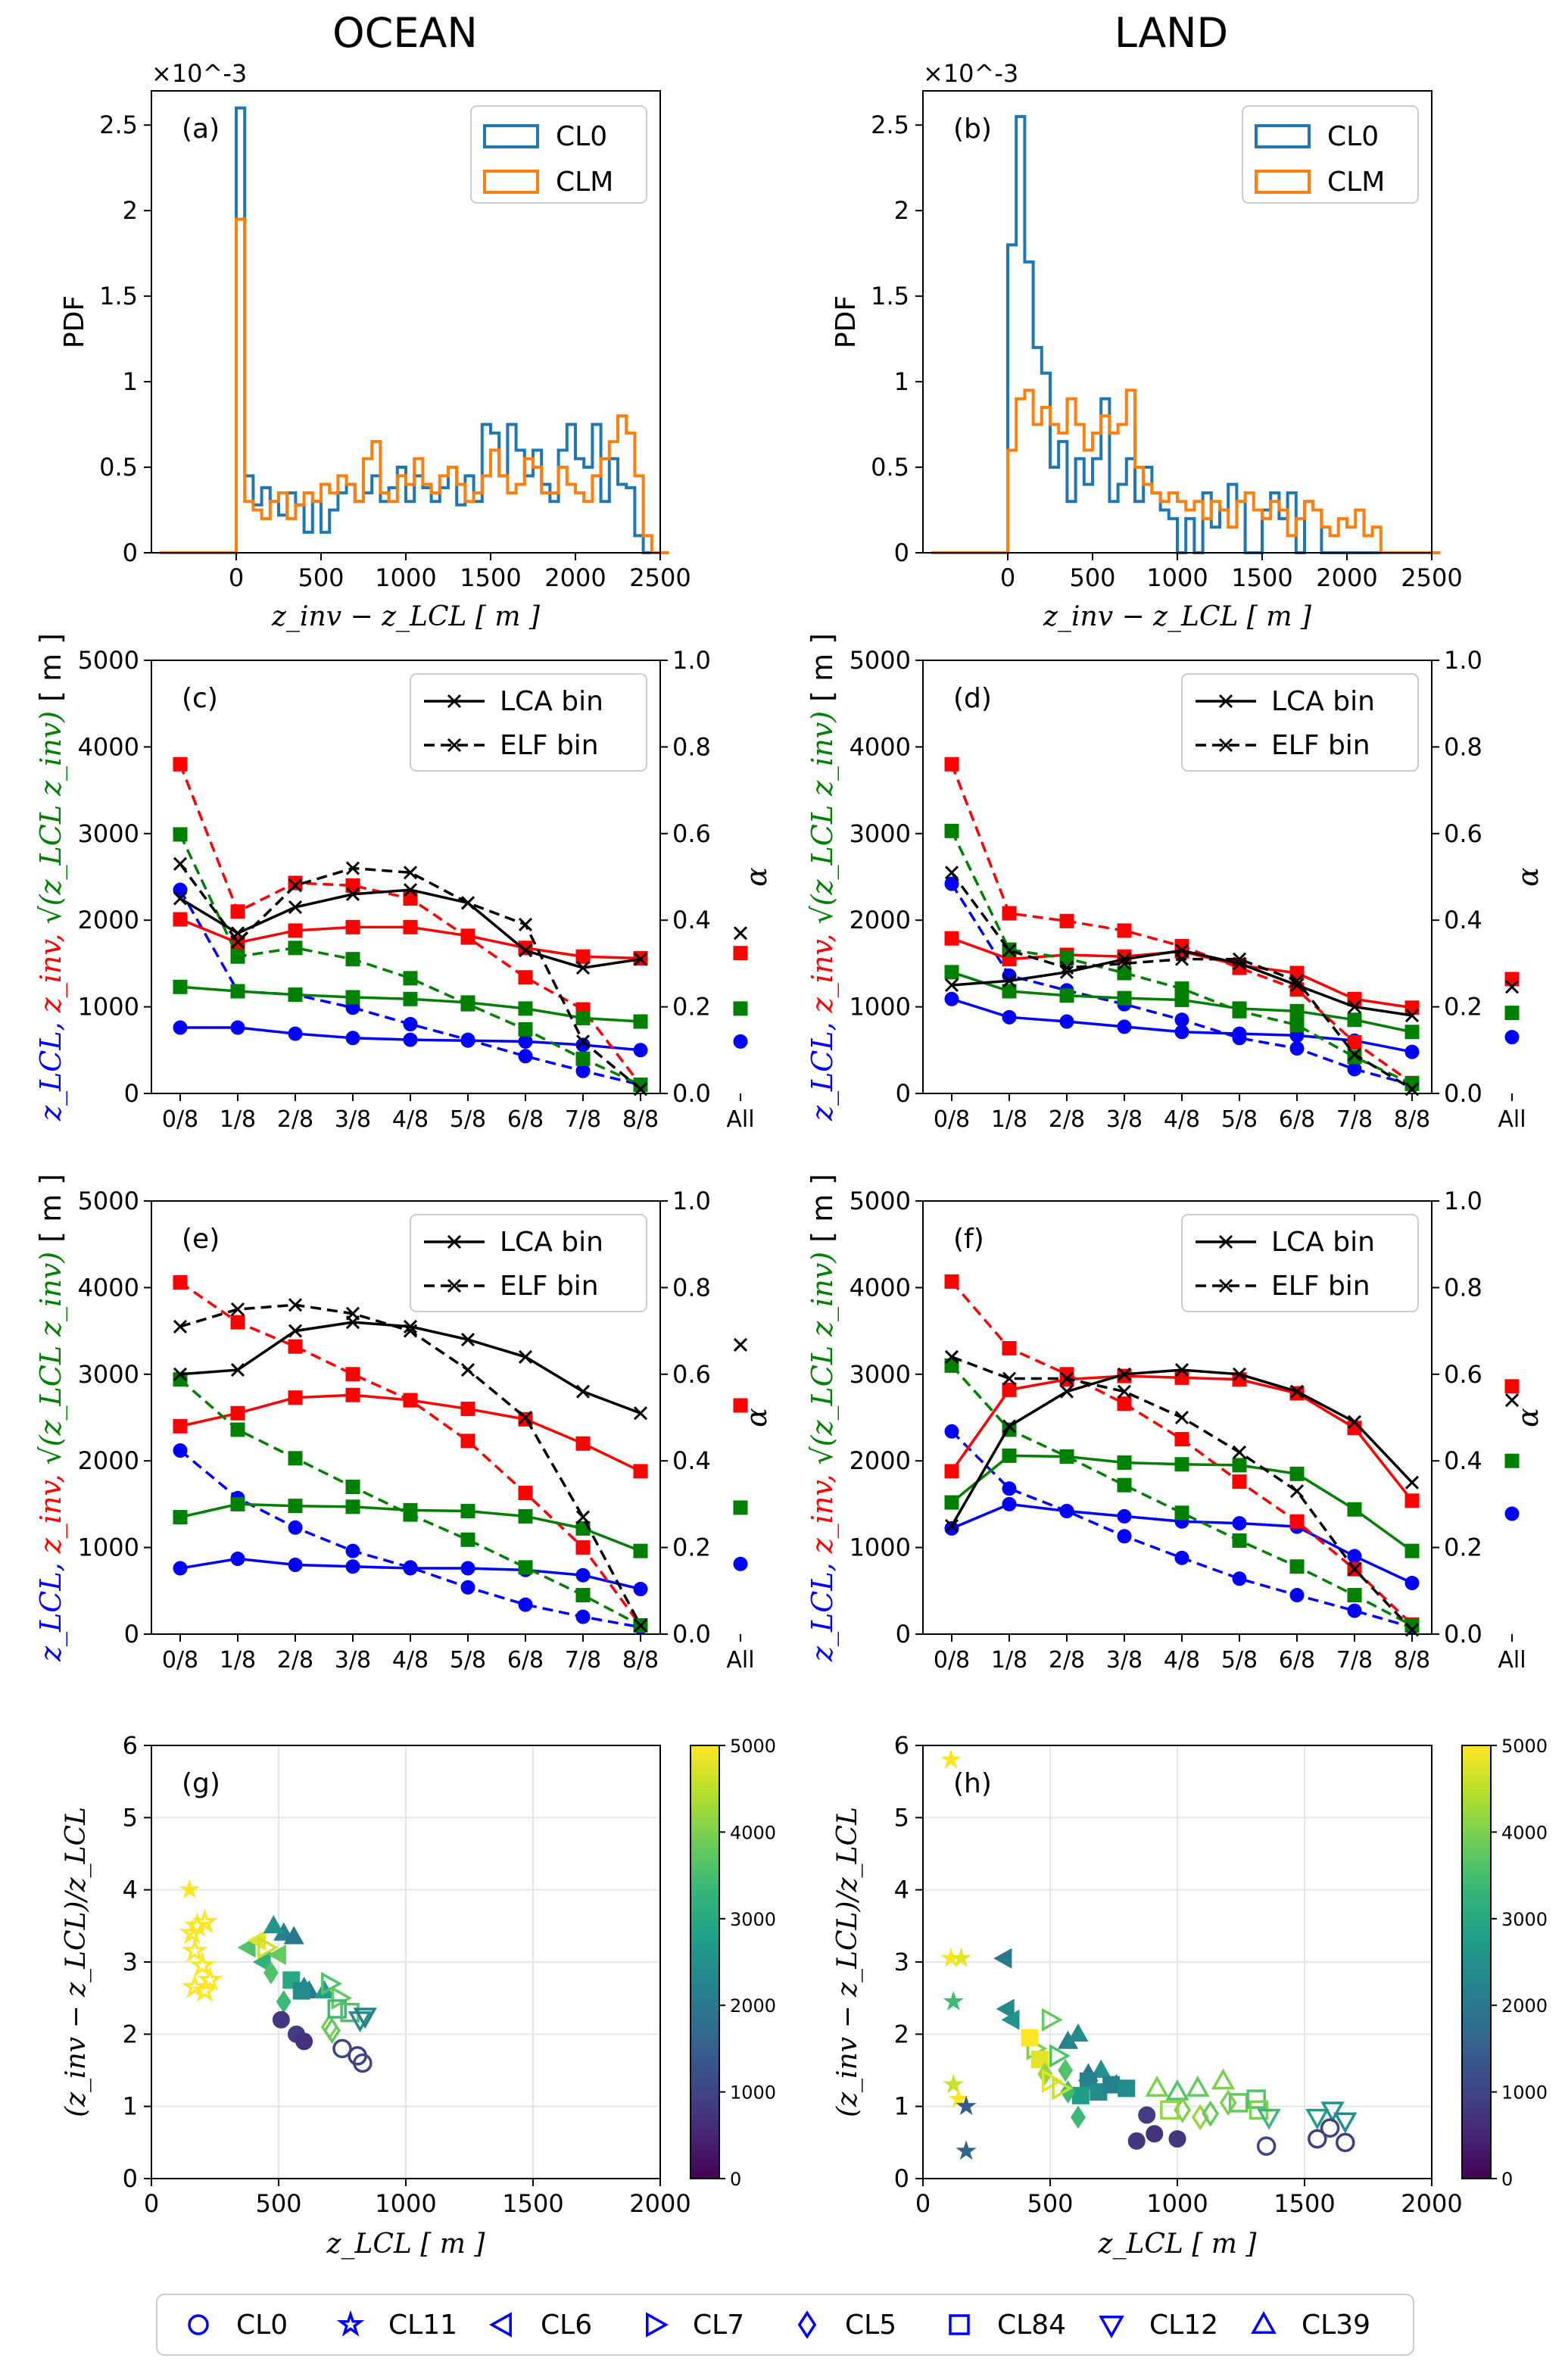 Image resolution: width=1565 pixels, height=2380 pixels. What do you see at coordinates (108, 1374) in the screenshot?
I see `y-tick-label: 3000` at bounding box center [108, 1374].